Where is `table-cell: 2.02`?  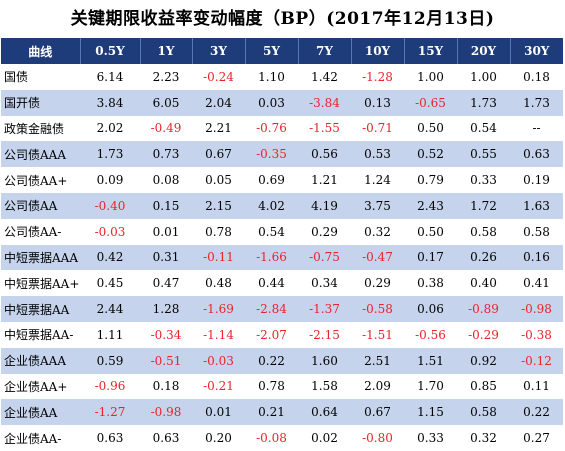 table-cell: 2.02 is located at coordinates (110, 128).